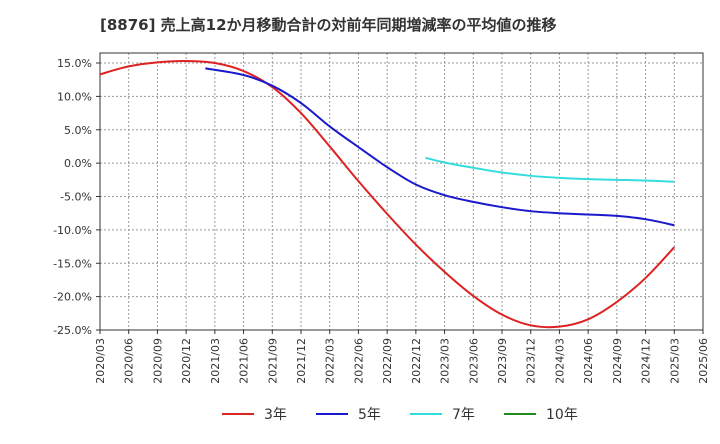 The image size is (720, 444). Describe the element at coordinates (703, 361) in the screenshot. I see `x-tick-label: 2025/06` at that location.